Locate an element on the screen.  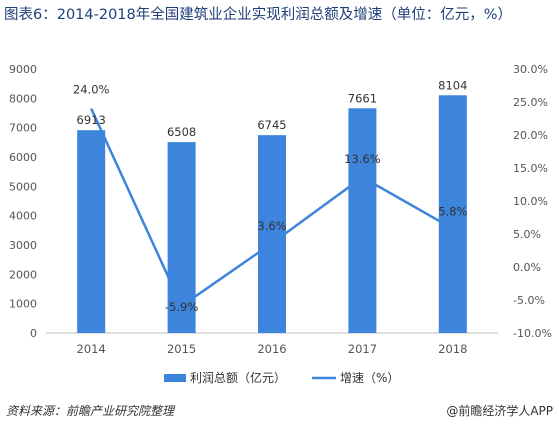
line-value-label: 3.6% is located at coordinates (271, 226).